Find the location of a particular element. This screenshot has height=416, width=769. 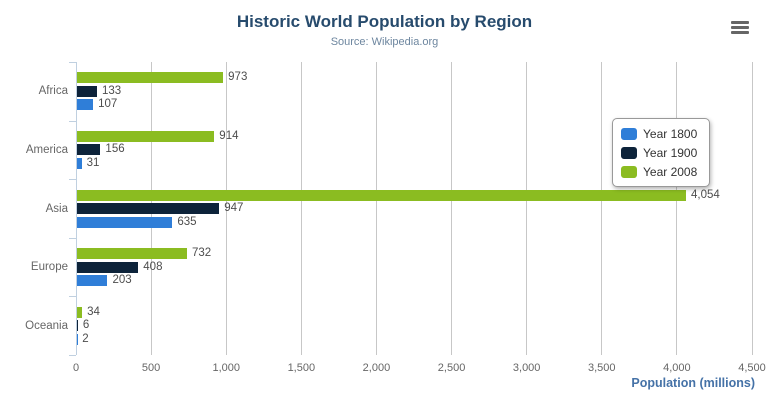

x-tick-label: 3,500 is located at coordinates (602, 368).